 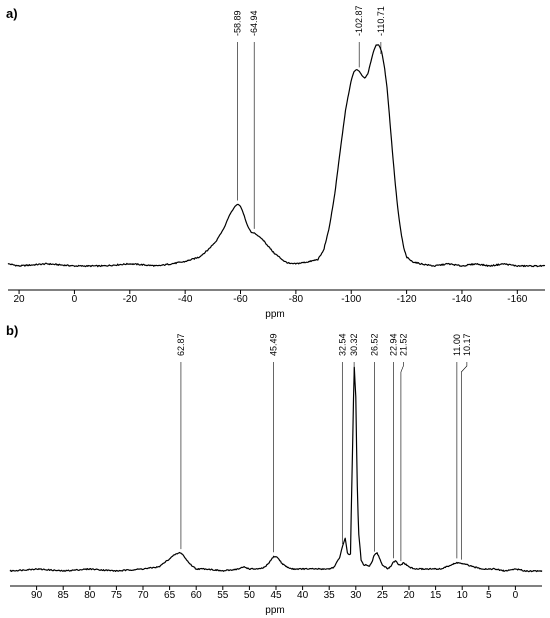 What do you see at coordinates (463, 595) in the screenshot?
I see `x-tick-label: 10` at bounding box center [463, 595].